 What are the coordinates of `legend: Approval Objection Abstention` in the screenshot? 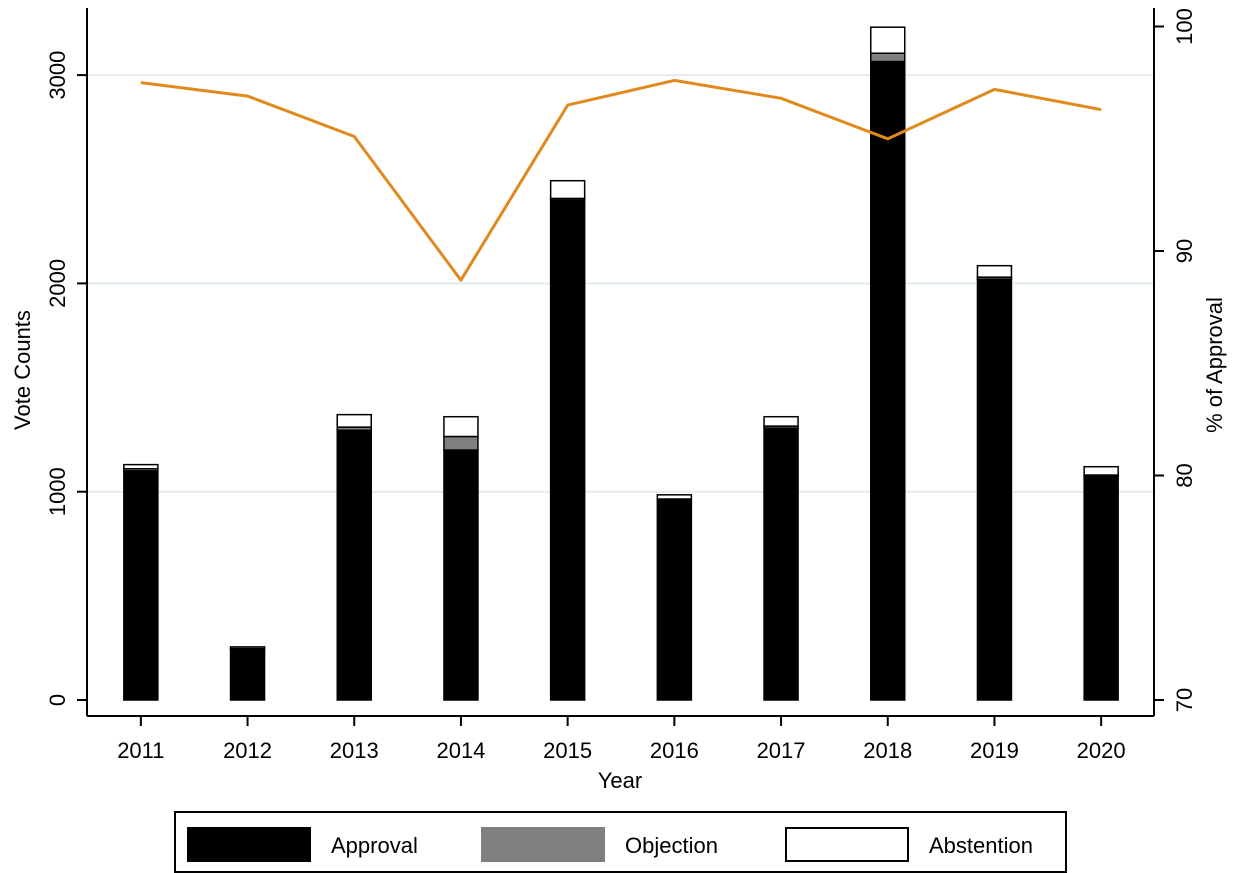 It's located at (620, 842).